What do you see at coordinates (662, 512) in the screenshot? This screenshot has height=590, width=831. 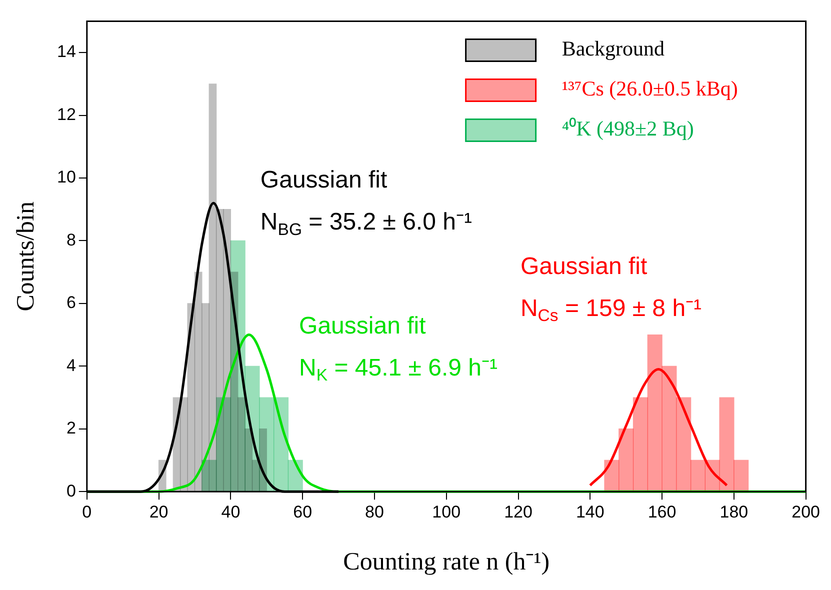 I see `x-tick-label: 160` at bounding box center [662, 512].